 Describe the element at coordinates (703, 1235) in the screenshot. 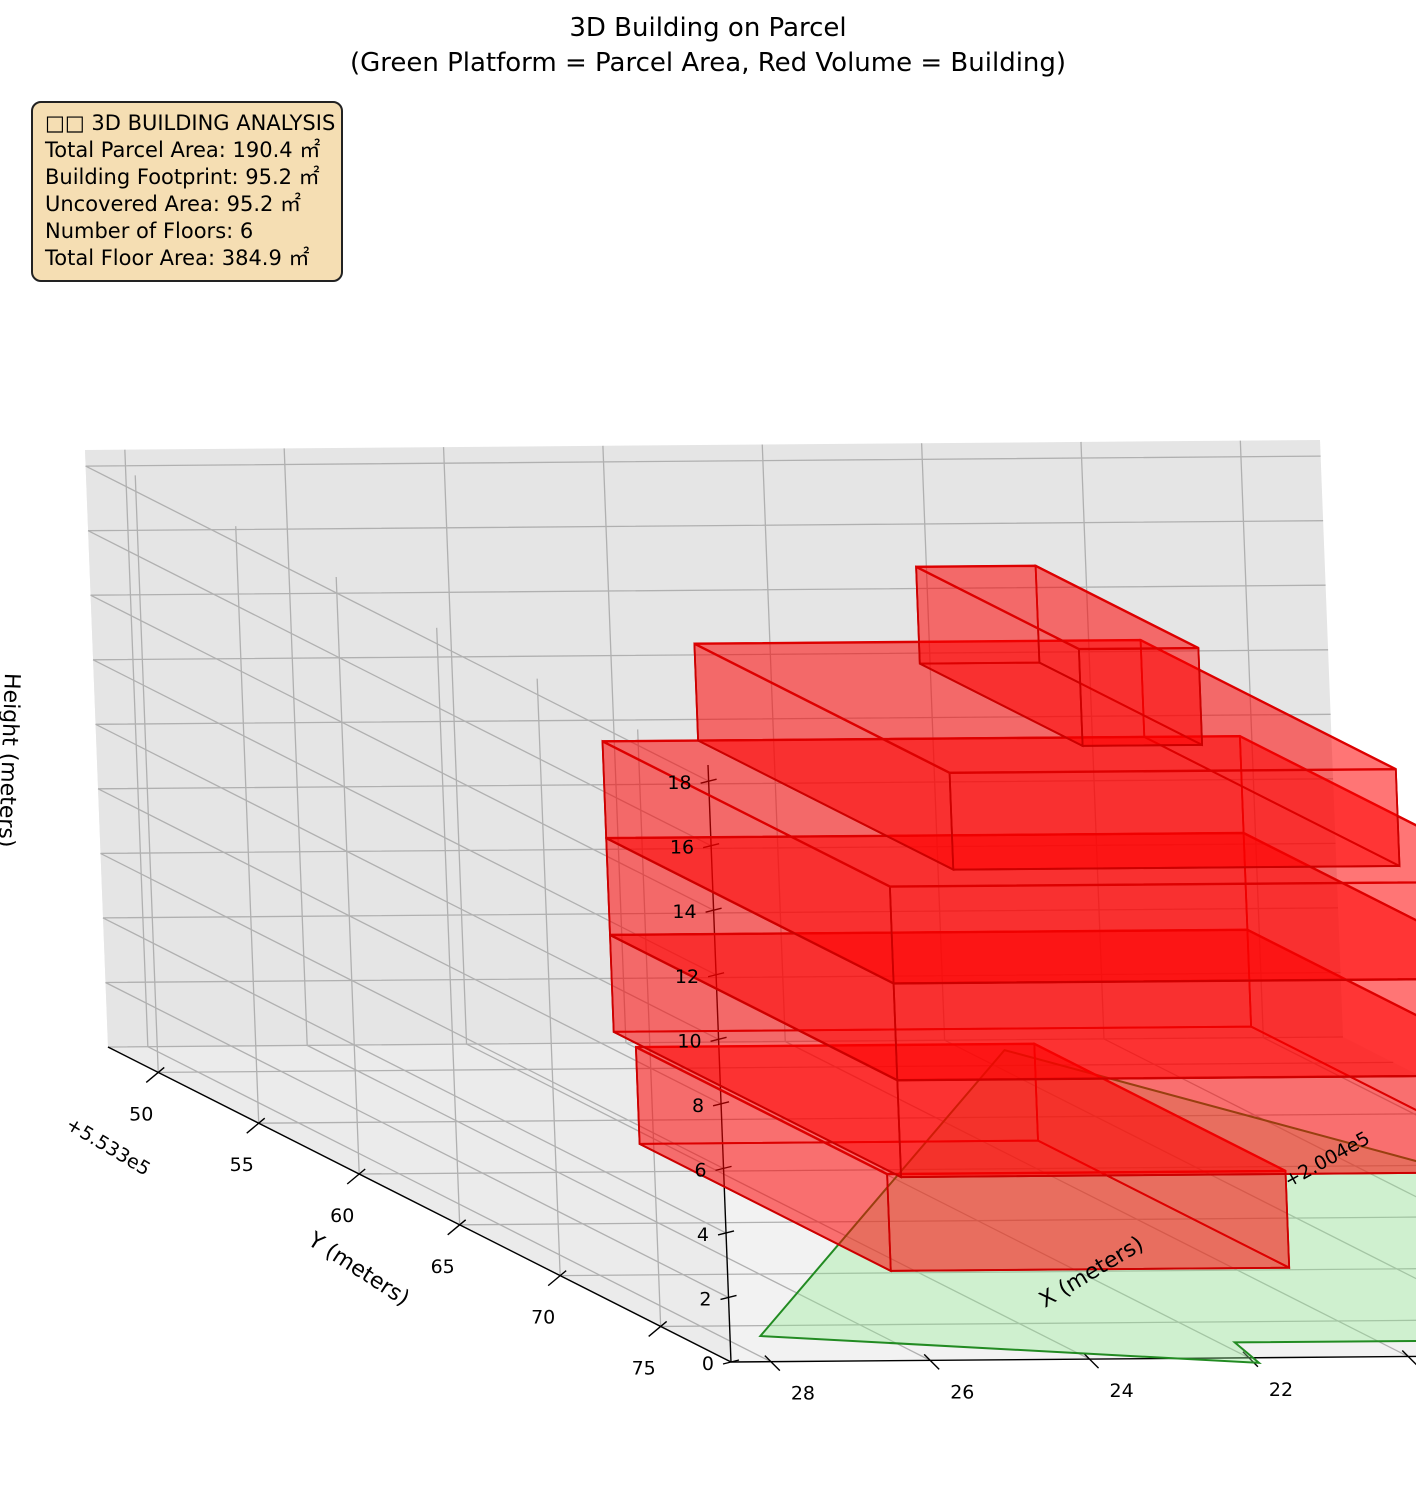

I see `z-tick-label: 4` at that location.